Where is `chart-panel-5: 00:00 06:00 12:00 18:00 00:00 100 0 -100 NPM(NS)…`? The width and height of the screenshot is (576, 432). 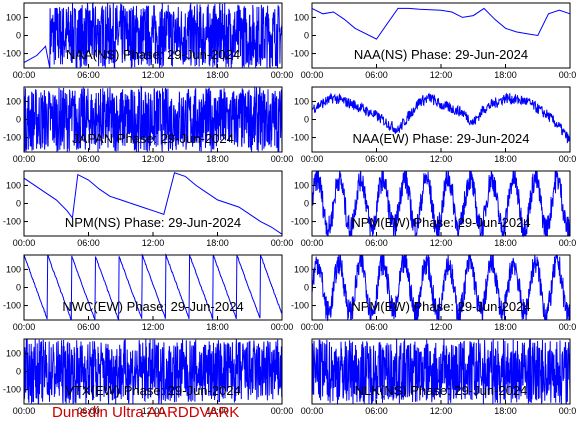
chart-panel-5: 00:00 06:00 12:00 18:00 00:00 100 0 -100 NPM(NS)… is located at coordinates (148, 209).